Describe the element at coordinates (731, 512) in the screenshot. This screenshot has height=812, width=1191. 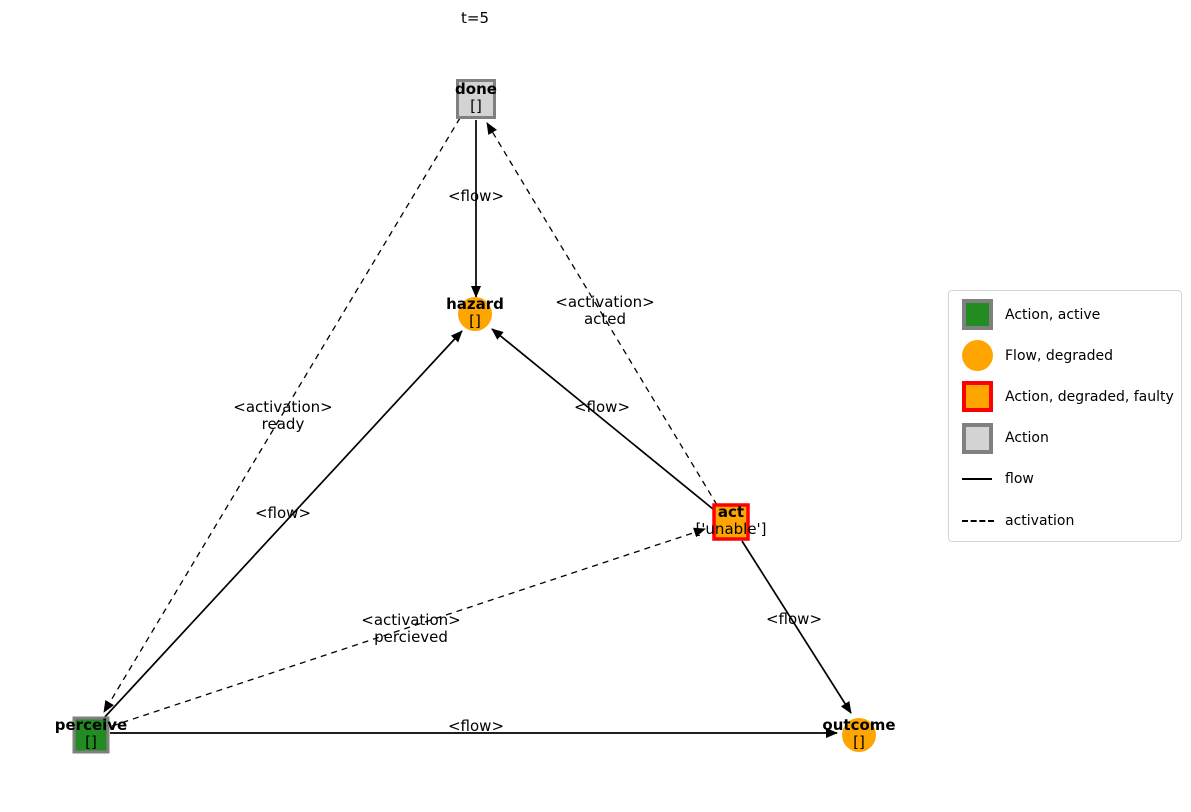
I see `node-label-act: act` at that location.